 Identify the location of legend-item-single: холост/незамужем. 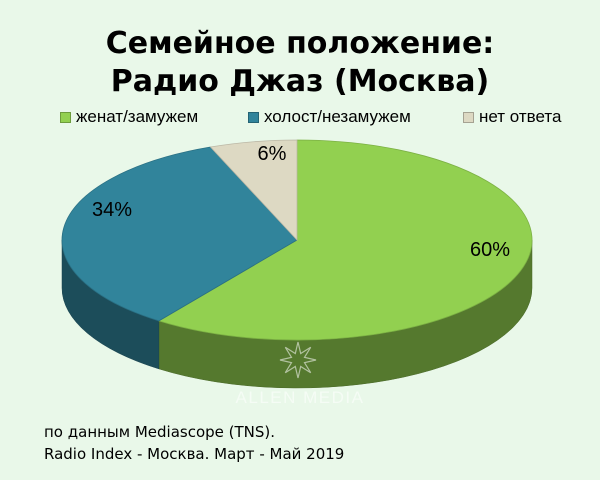
(329, 117).